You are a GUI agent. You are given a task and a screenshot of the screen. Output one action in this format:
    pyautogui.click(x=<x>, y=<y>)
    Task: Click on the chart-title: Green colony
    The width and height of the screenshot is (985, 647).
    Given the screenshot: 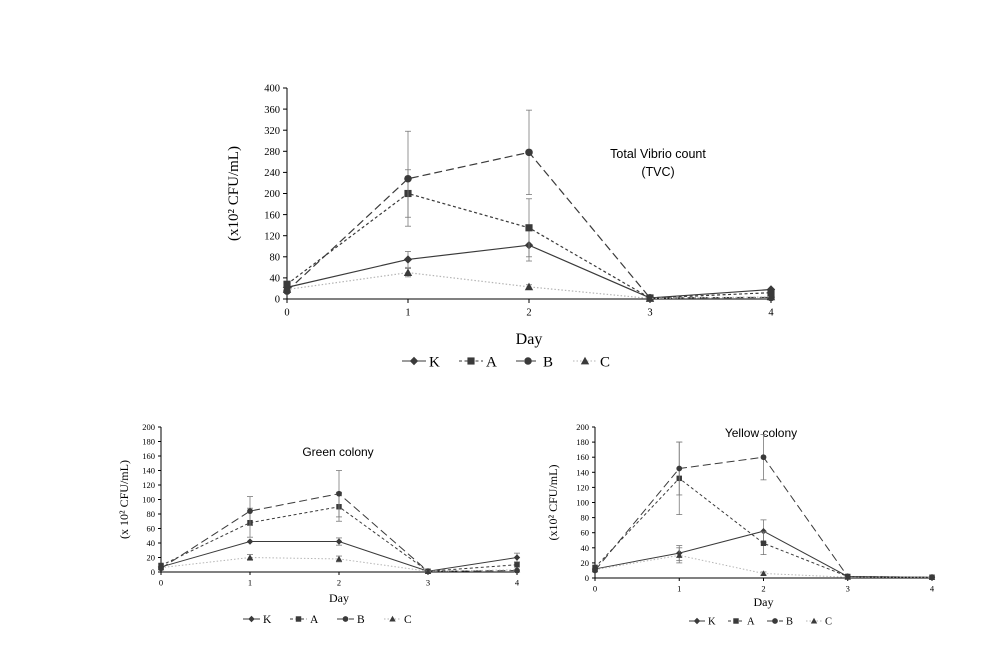 What is the action you would take?
    pyautogui.click(x=337, y=452)
    